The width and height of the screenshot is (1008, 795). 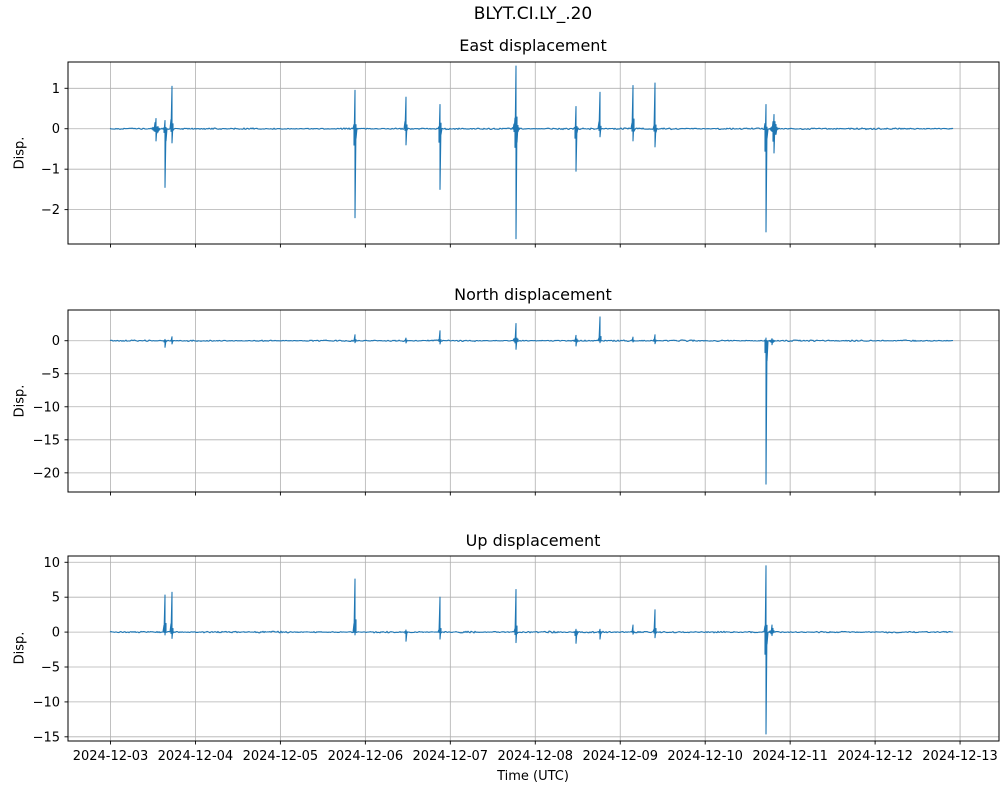 What do you see at coordinates (20, 153) in the screenshot?
I see `y-axis-label-east: Disp.` at bounding box center [20, 153].